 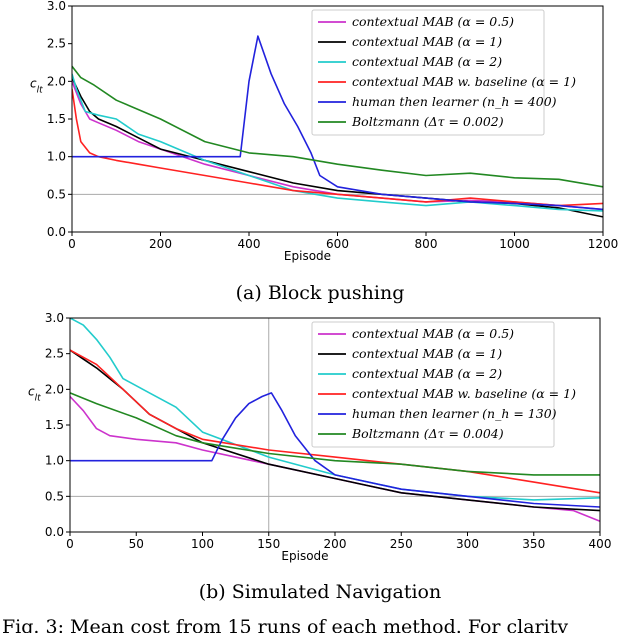 What do you see at coordinates (454, 101) in the screenshot?
I see `legend-label-4: human then learner (n_h = 400)` at bounding box center [454, 101].